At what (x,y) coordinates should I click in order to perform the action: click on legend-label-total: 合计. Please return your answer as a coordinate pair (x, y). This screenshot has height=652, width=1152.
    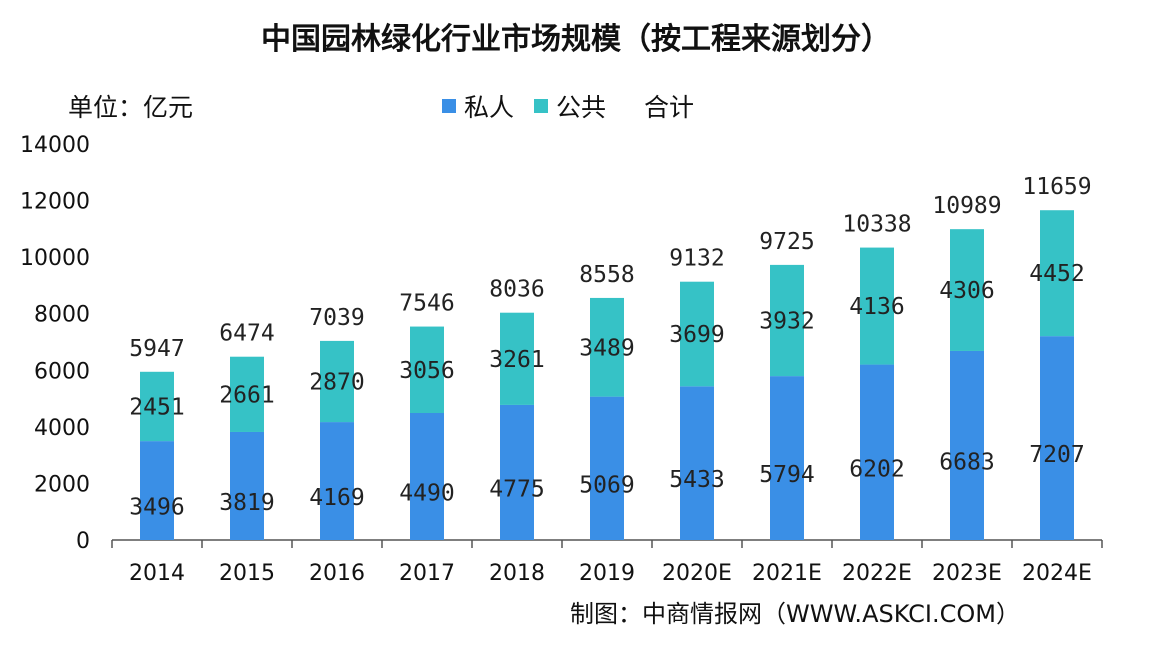
    Looking at the image, I should click on (669, 107).